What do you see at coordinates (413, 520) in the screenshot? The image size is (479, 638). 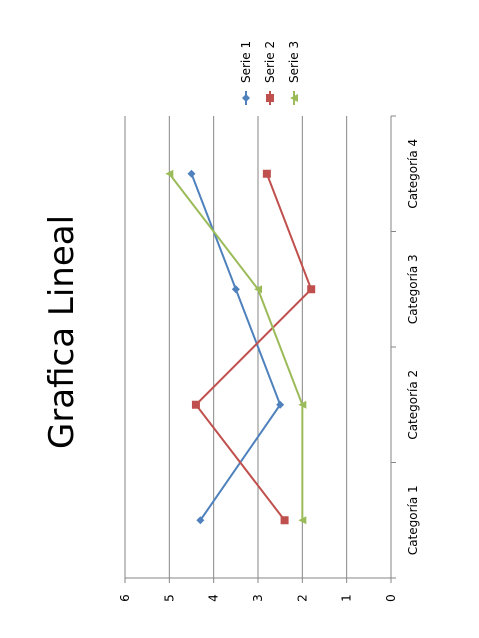 I see `x-tick-label: Categoría 1` at bounding box center [413, 520].